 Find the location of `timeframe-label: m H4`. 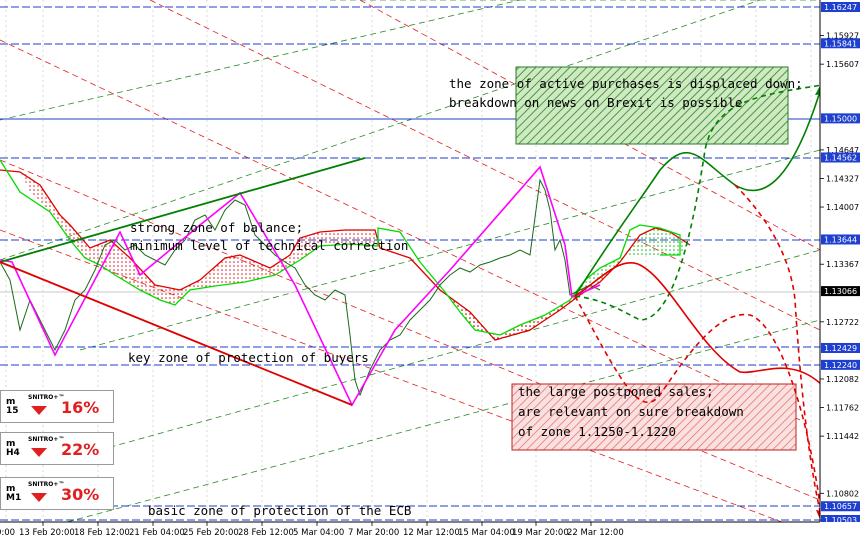

timeframe-label: m H4 is located at coordinates (13, 448).